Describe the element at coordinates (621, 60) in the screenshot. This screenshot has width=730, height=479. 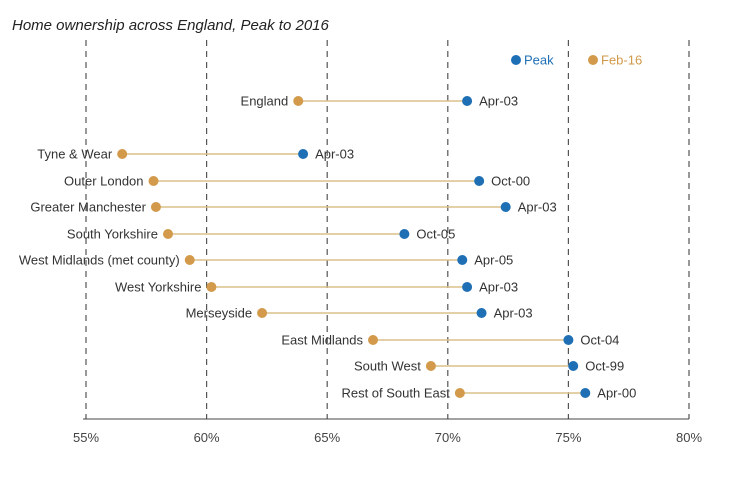
I see `legend-label: Feb-16` at that location.